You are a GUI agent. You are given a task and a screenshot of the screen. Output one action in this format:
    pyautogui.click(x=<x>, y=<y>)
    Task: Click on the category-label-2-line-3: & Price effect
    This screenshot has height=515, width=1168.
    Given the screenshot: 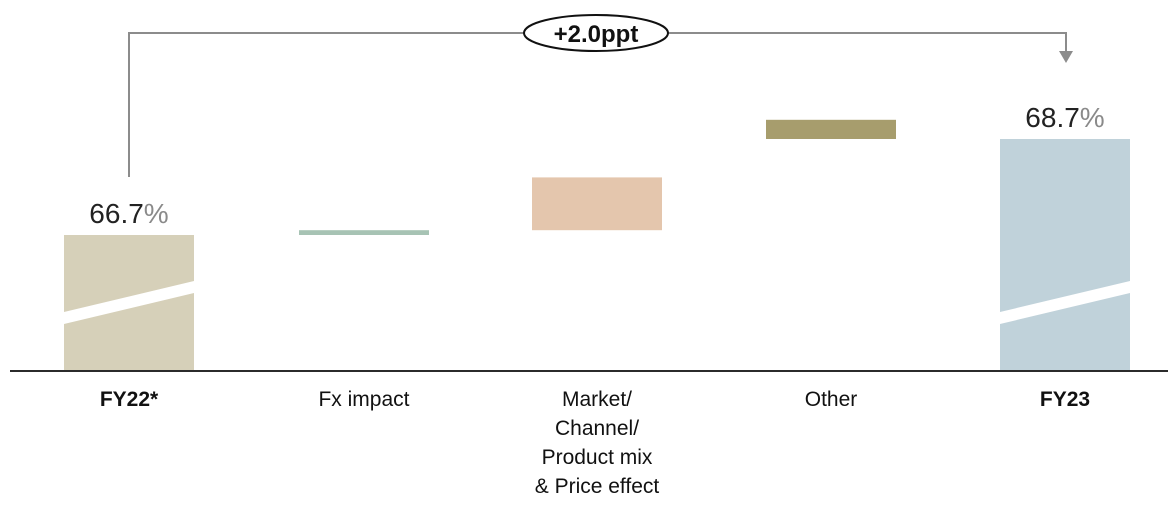 What is the action you would take?
    pyautogui.click(x=597, y=486)
    